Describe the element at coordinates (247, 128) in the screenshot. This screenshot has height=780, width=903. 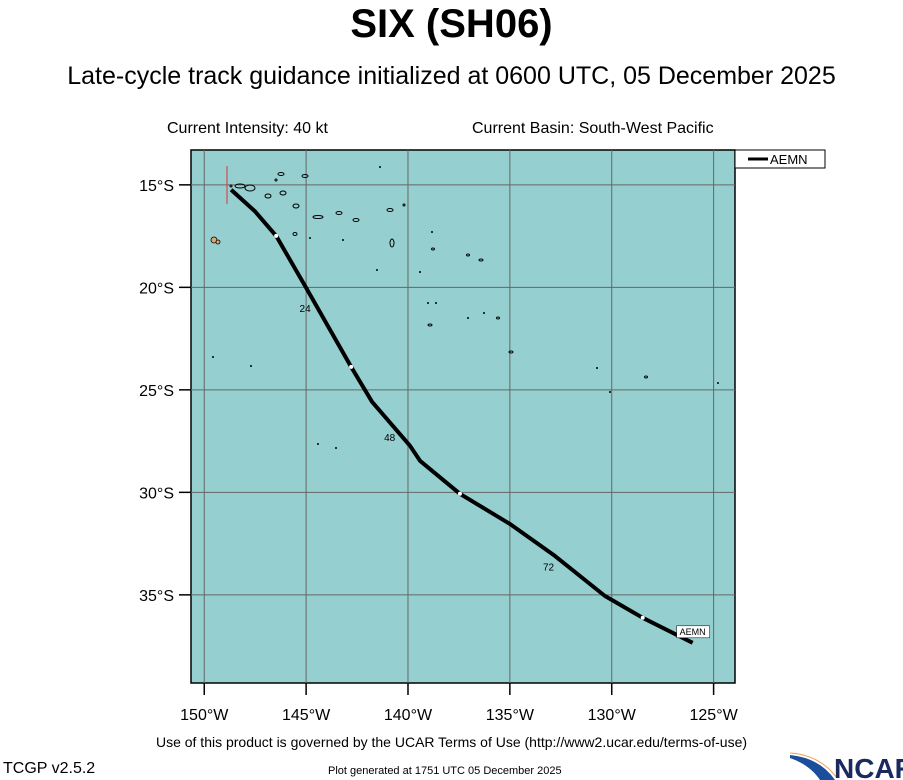
I see `current-intensity: Current Intensity: 40 kt` at that location.